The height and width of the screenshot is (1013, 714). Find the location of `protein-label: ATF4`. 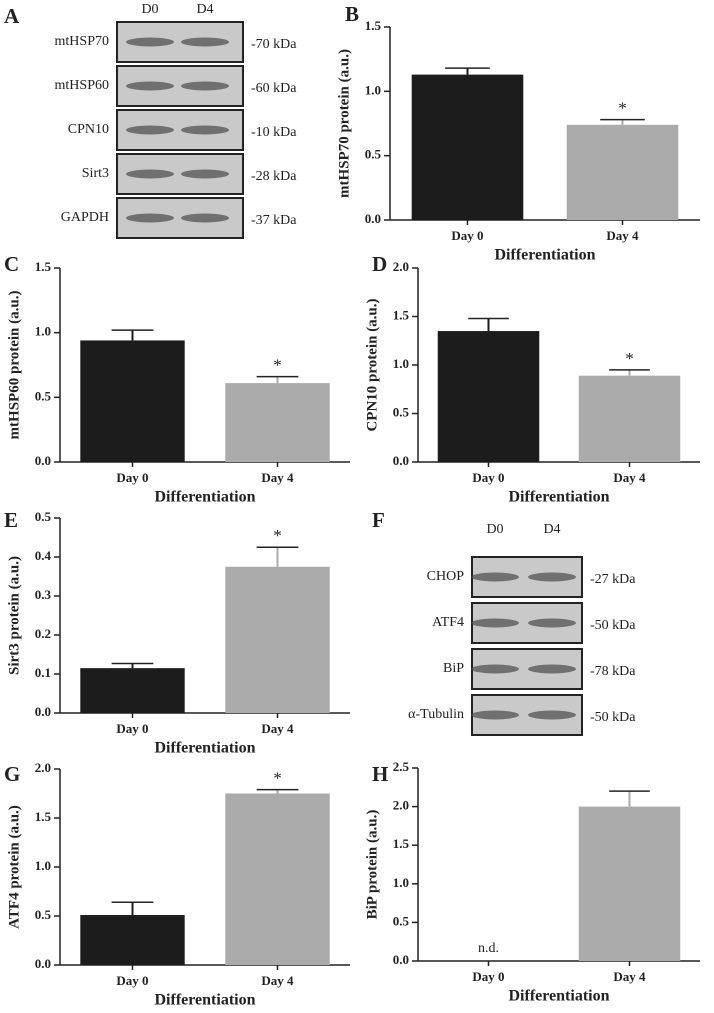

protein-label: ATF4 is located at coordinates (448, 622).